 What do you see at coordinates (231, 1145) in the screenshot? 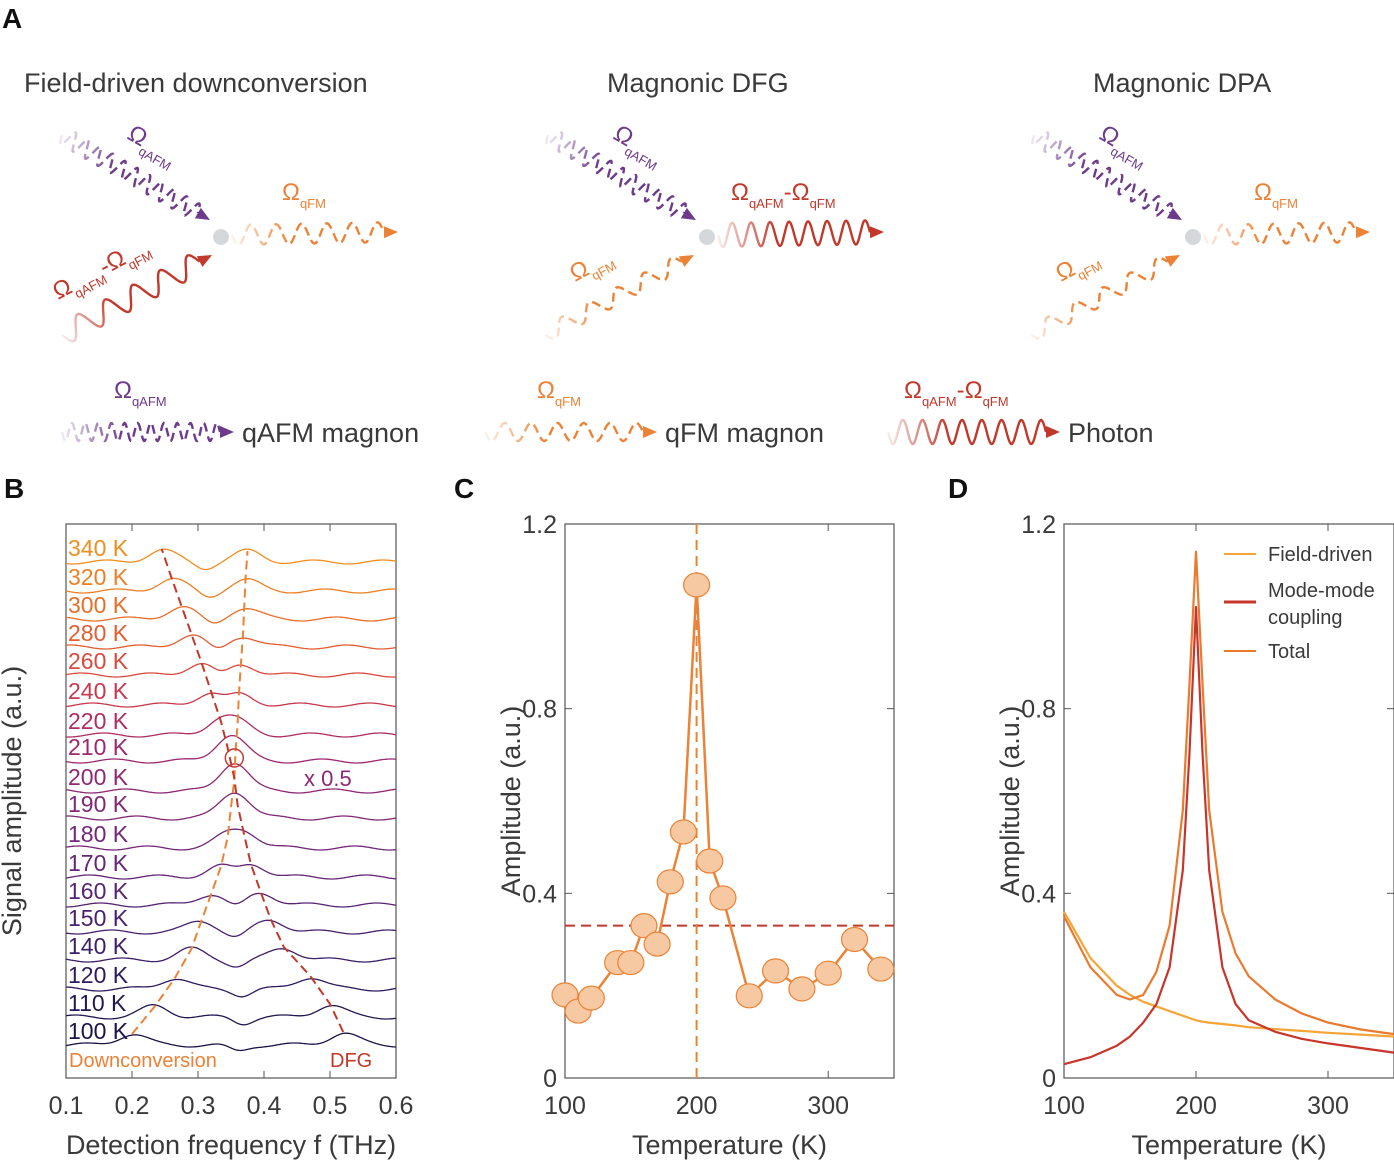
I see `x-axis-label: Detection frequency f (THz)` at bounding box center [231, 1145].